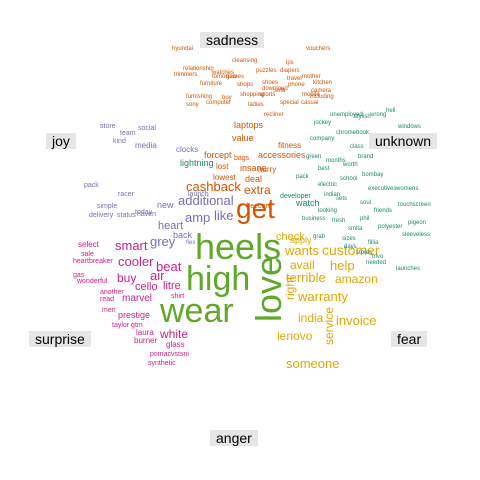  Describe the element at coordinates (162, 363) in the screenshot. I see `word-synthetic: synthetic` at that location.